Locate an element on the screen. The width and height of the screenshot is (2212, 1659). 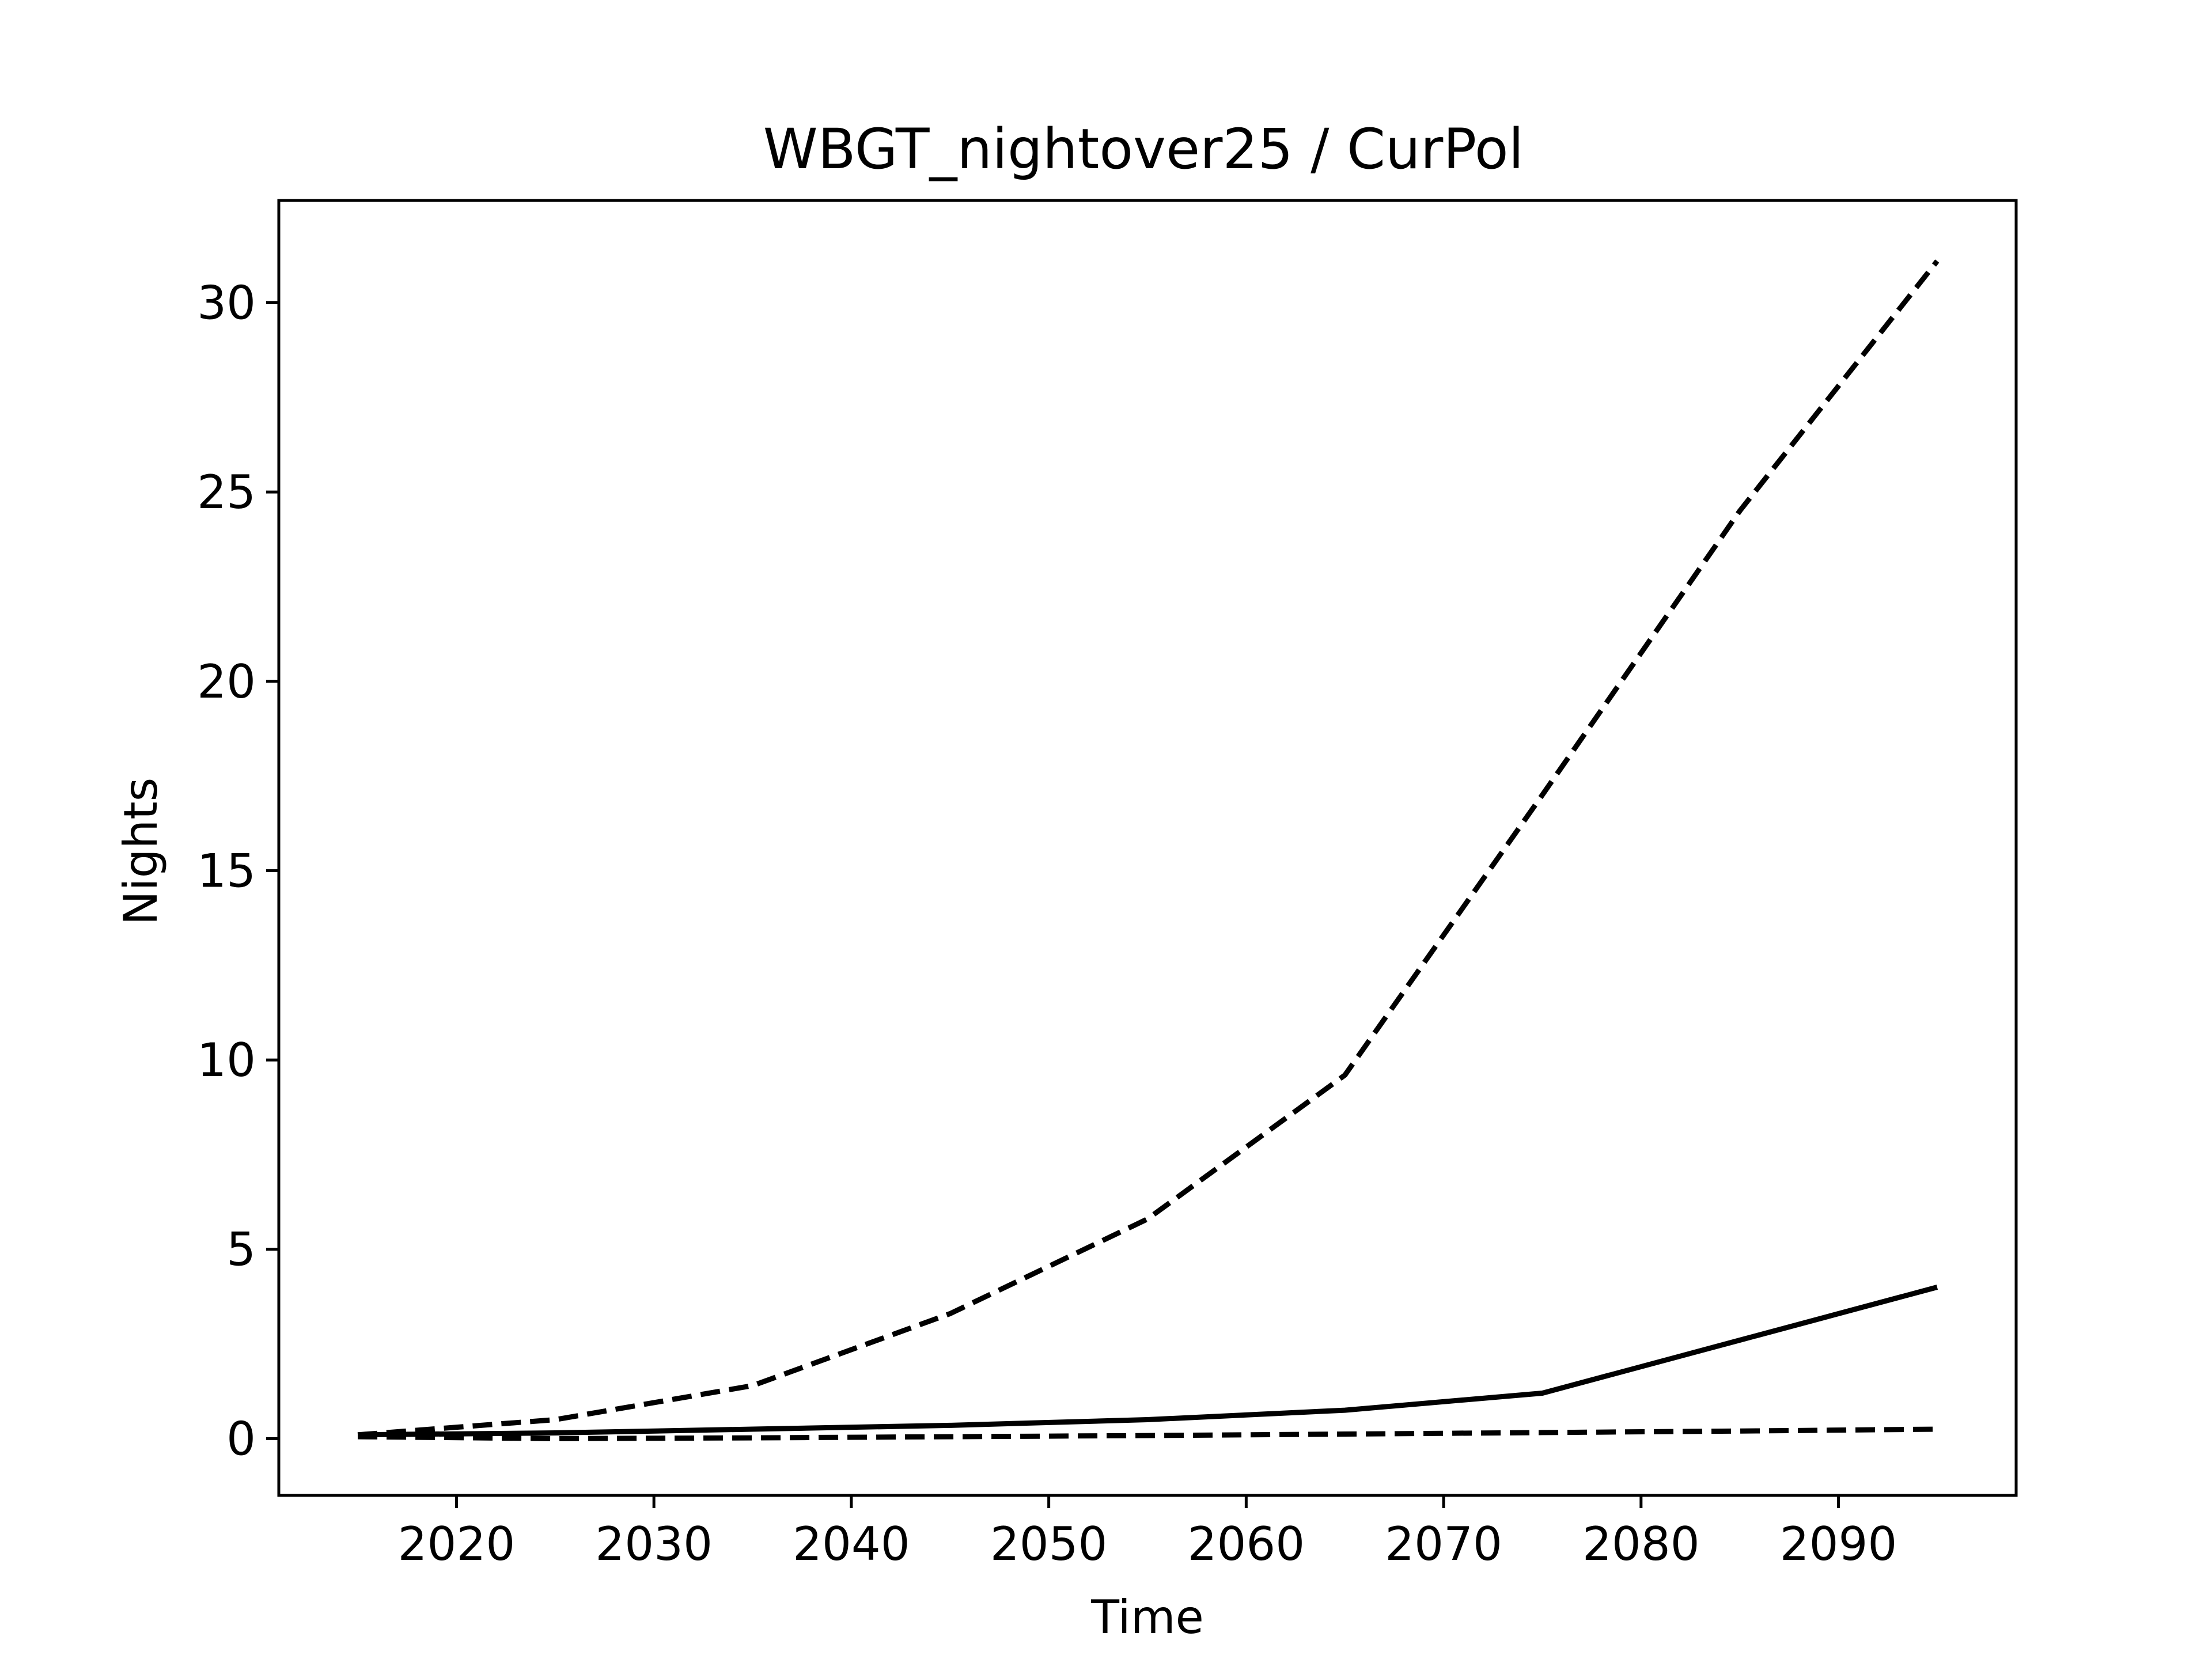
y-tick-label: 10 is located at coordinates (226, 1060).